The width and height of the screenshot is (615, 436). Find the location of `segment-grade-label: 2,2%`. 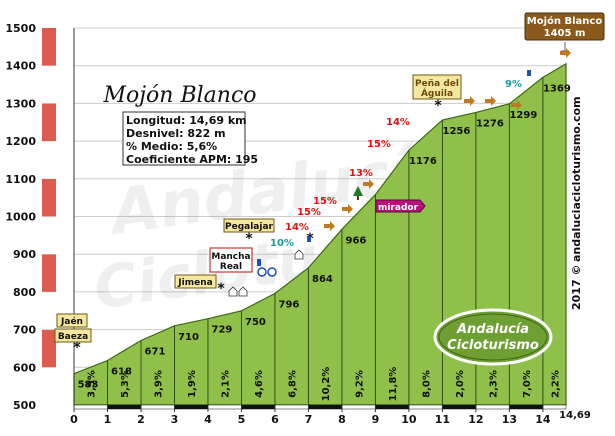

segment-grade-label: 2,2% is located at coordinates (555, 384).